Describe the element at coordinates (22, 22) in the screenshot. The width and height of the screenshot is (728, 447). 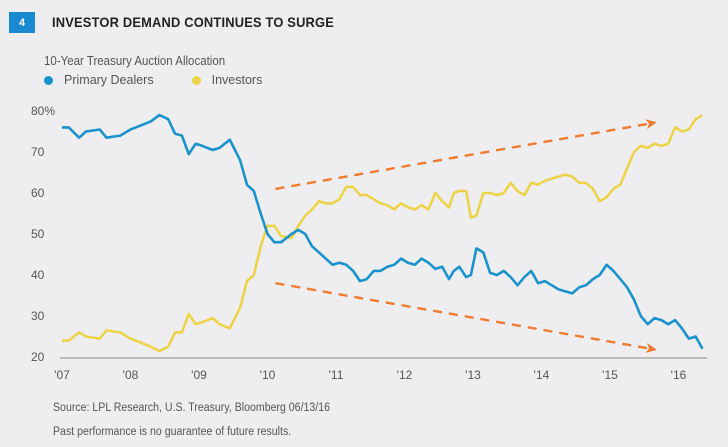
I see `figure-number-badge: 4` at that location.